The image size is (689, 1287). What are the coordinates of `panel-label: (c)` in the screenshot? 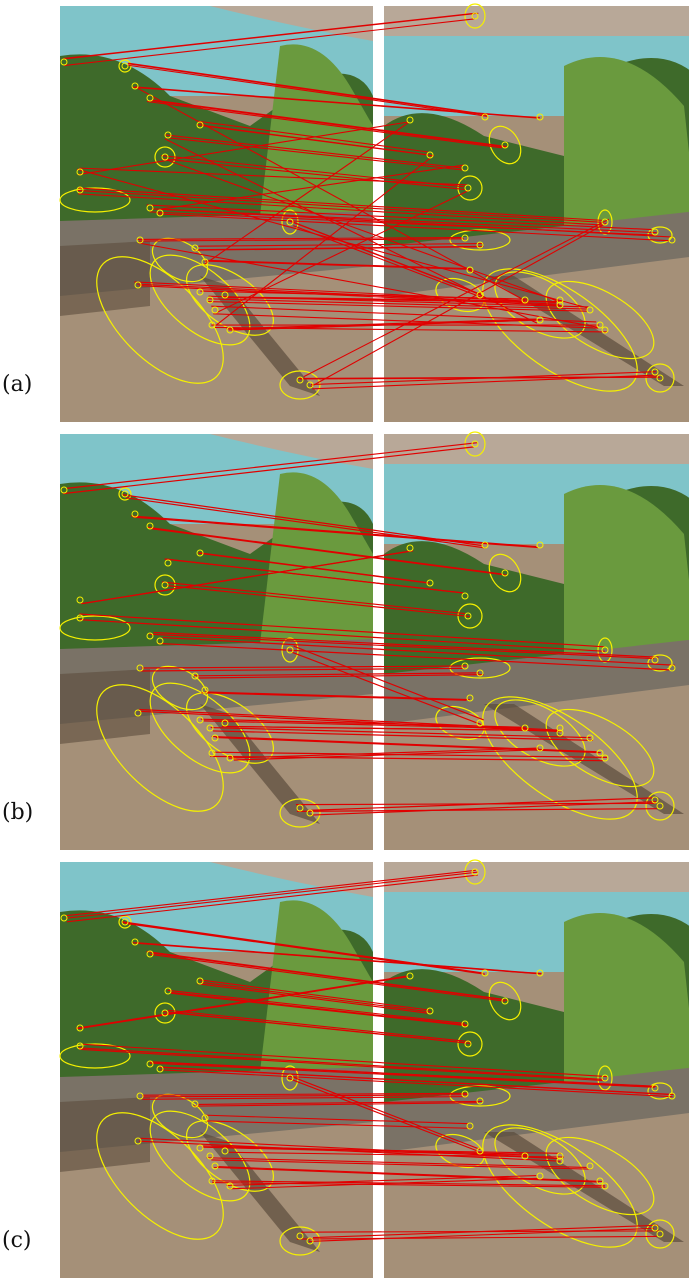 It's located at (17, 1240).